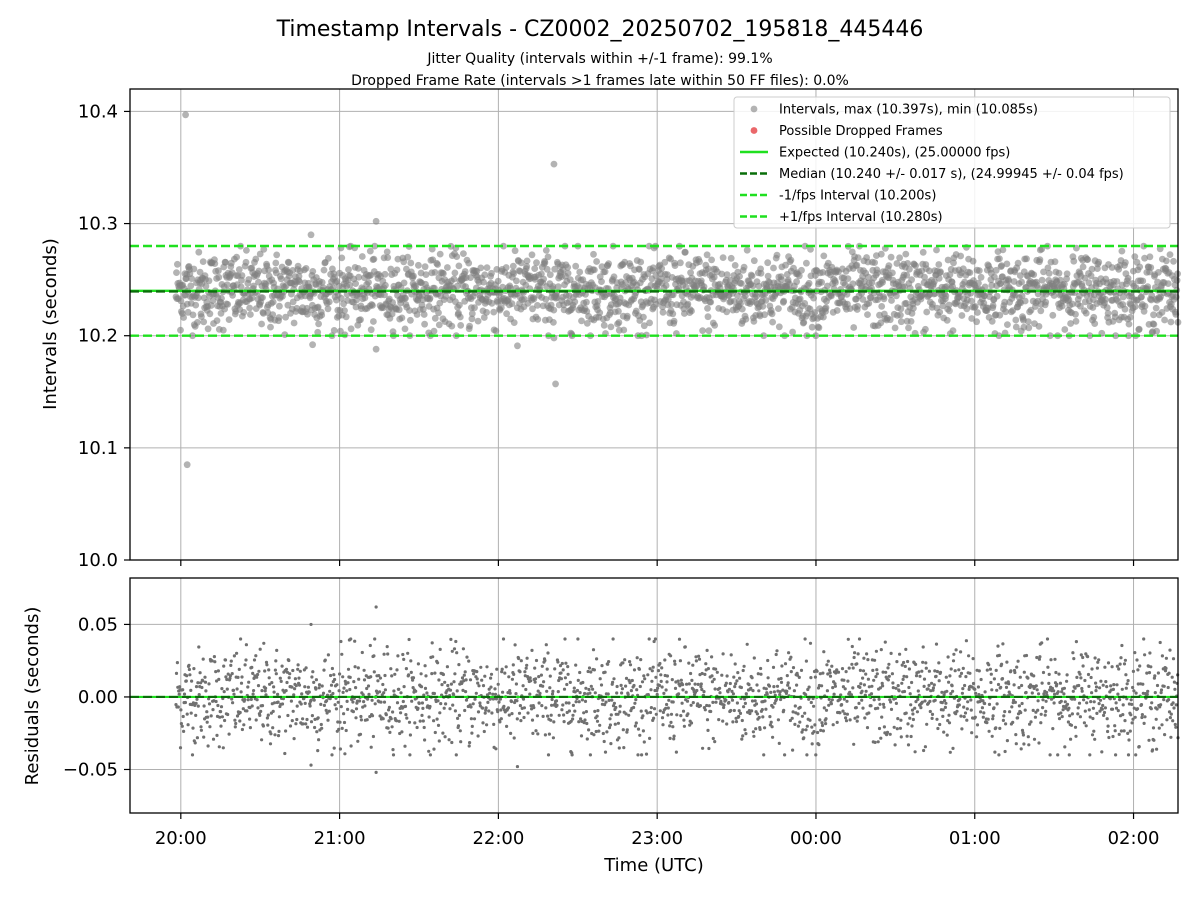 The width and height of the screenshot is (1200, 900). I want to click on legend-label: Intervals, max (10.397s), min (10.085s), so click(908, 110).